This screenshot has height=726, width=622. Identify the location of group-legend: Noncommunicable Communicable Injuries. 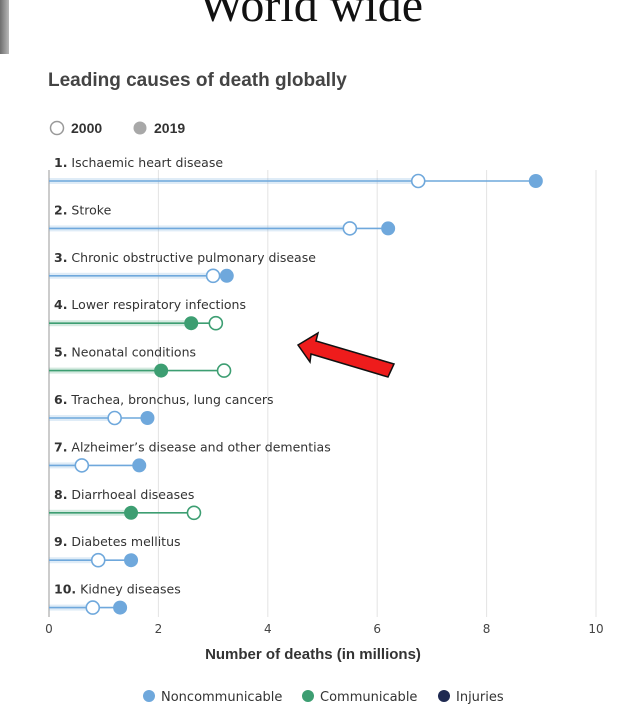
(323, 697).